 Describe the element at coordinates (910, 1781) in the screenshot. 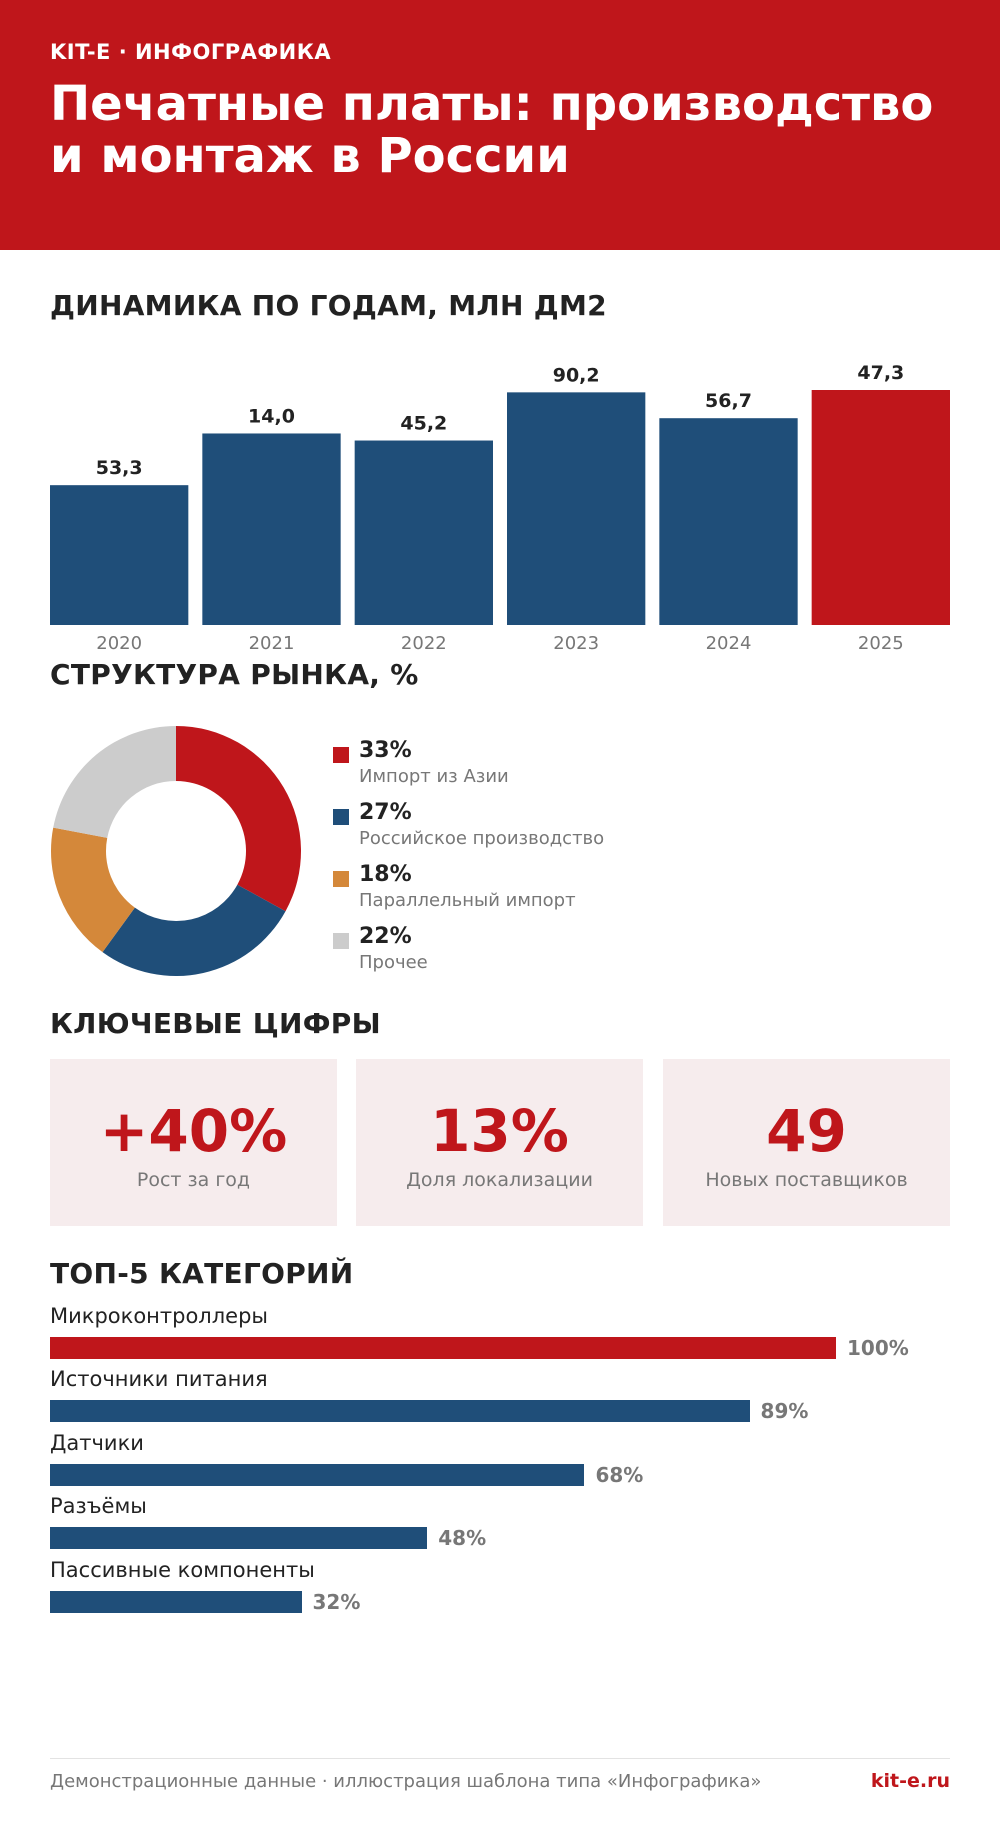

I see `footer-site-link: kit-e.ru` at that location.